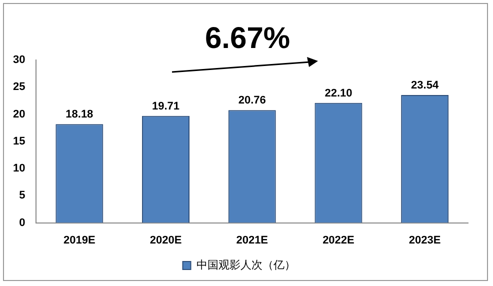 The image size is (493, 286). Describe the element at coordinates (247, 39) in the screenshot. I see `text: 6.67%` at that location.